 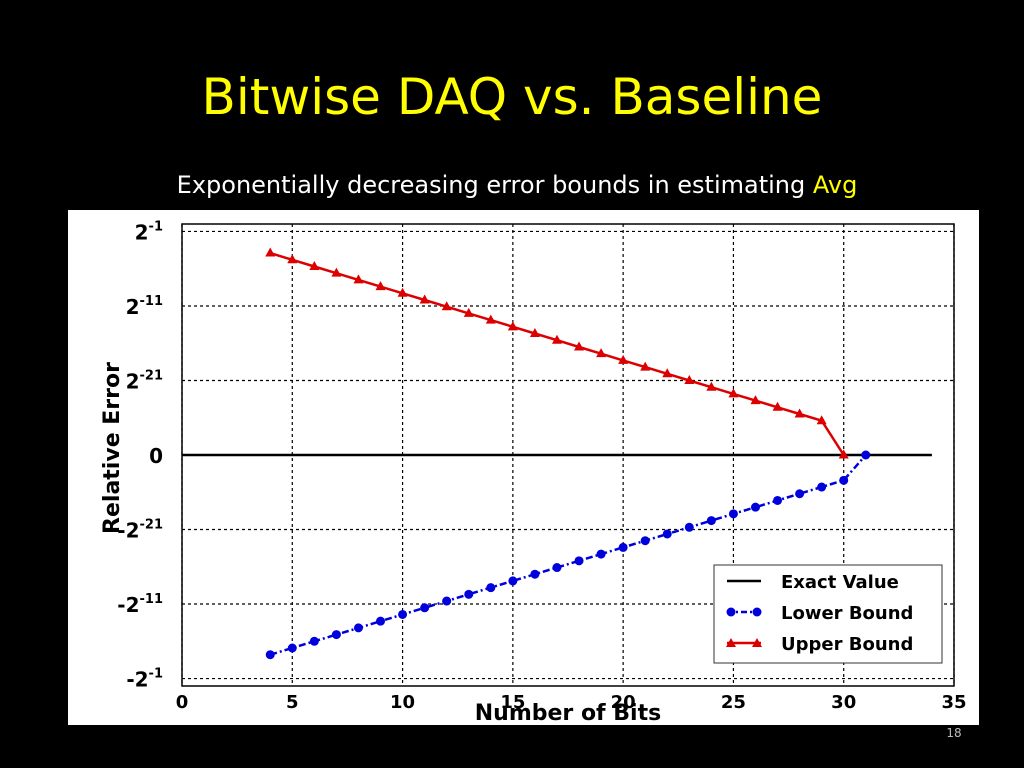 What do you see at coordinates (733, 702) in the screenshot?
I see `x-tick-label-5: 25` at bounding box center [733, 702].